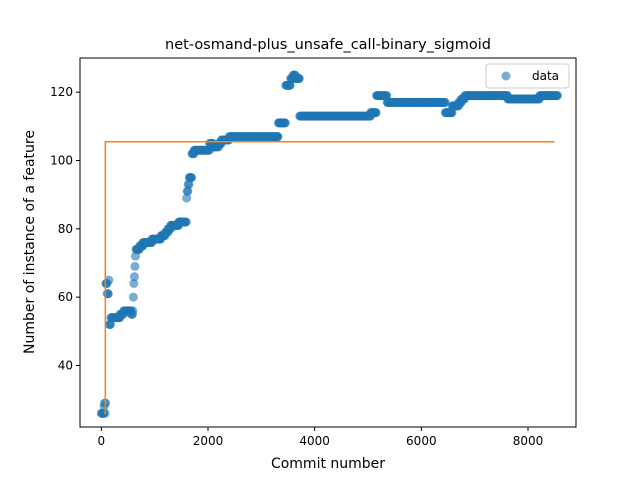 The image size is (640, 480). Describe the element at coordinates (208, 441) in the screenshot. I see `x-tick-label-1: 2000` at that location.